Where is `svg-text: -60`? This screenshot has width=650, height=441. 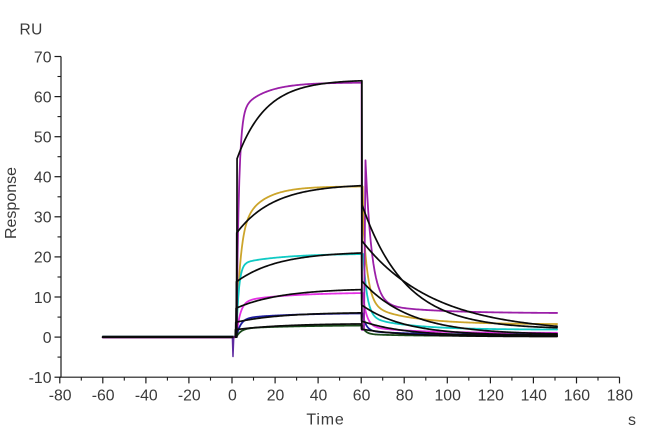 svg-text: -60 is located at coordinates (103, 395).